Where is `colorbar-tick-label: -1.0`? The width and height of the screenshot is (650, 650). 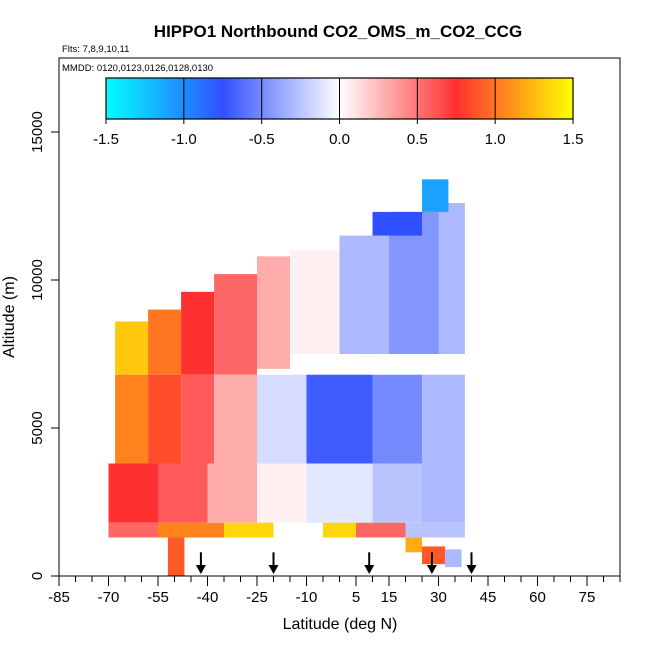
colorbar-tick-label: -1.0 is located at coordinates (184, 139).